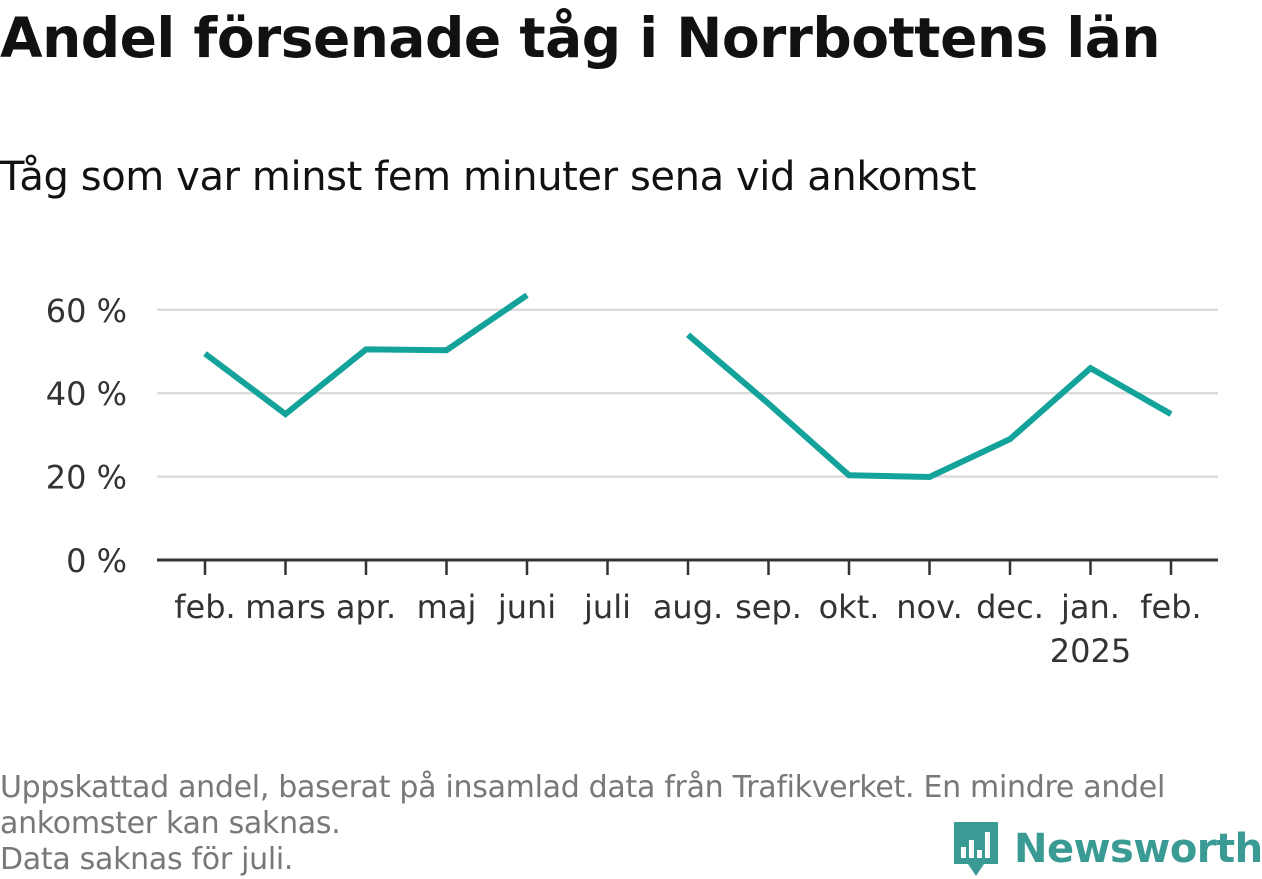 This screenshot has height=879, width=1262. Describe the element at coordinates (86, 311) in the screenshot. I see `y-tick-label: 60 %` at that location.